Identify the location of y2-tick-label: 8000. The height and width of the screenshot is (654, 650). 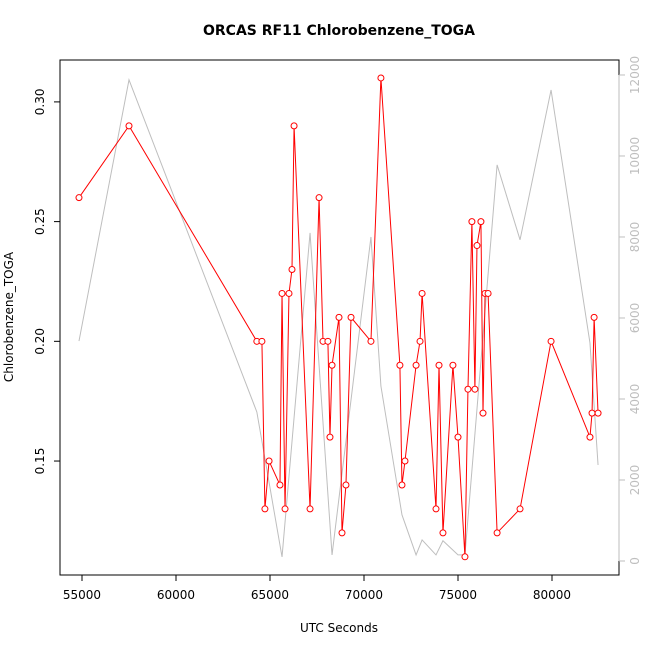
(635, 237).